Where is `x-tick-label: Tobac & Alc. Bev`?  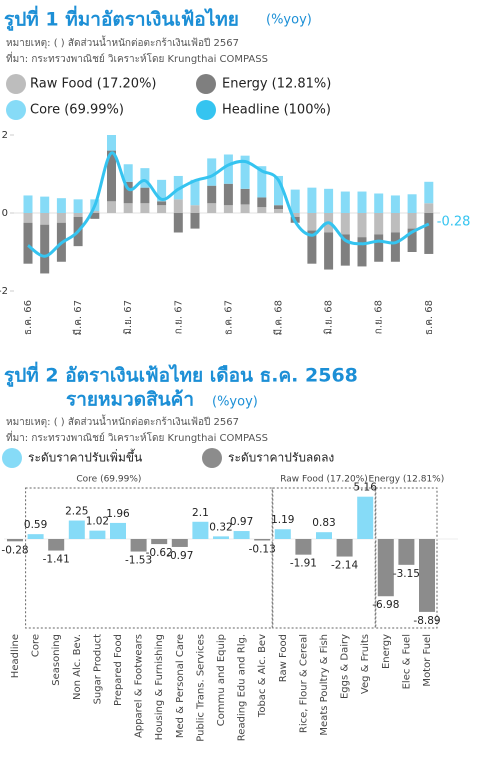
x-tick-label: Tobac & Alc. Bev is located at coordinates (262, 676).